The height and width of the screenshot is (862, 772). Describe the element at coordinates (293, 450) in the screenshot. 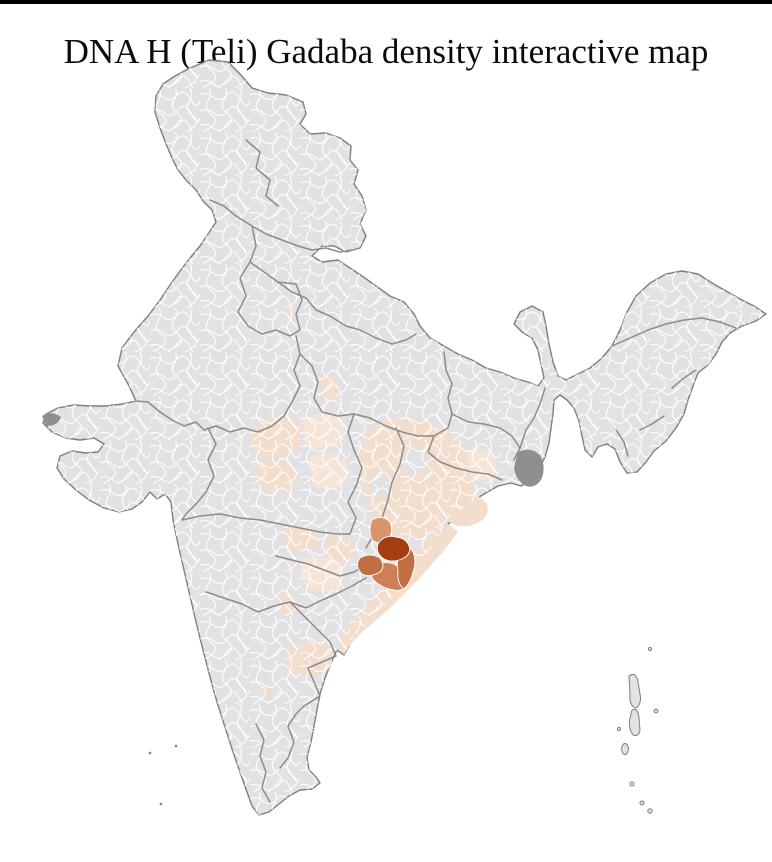

I see `dark-patches` at that location.